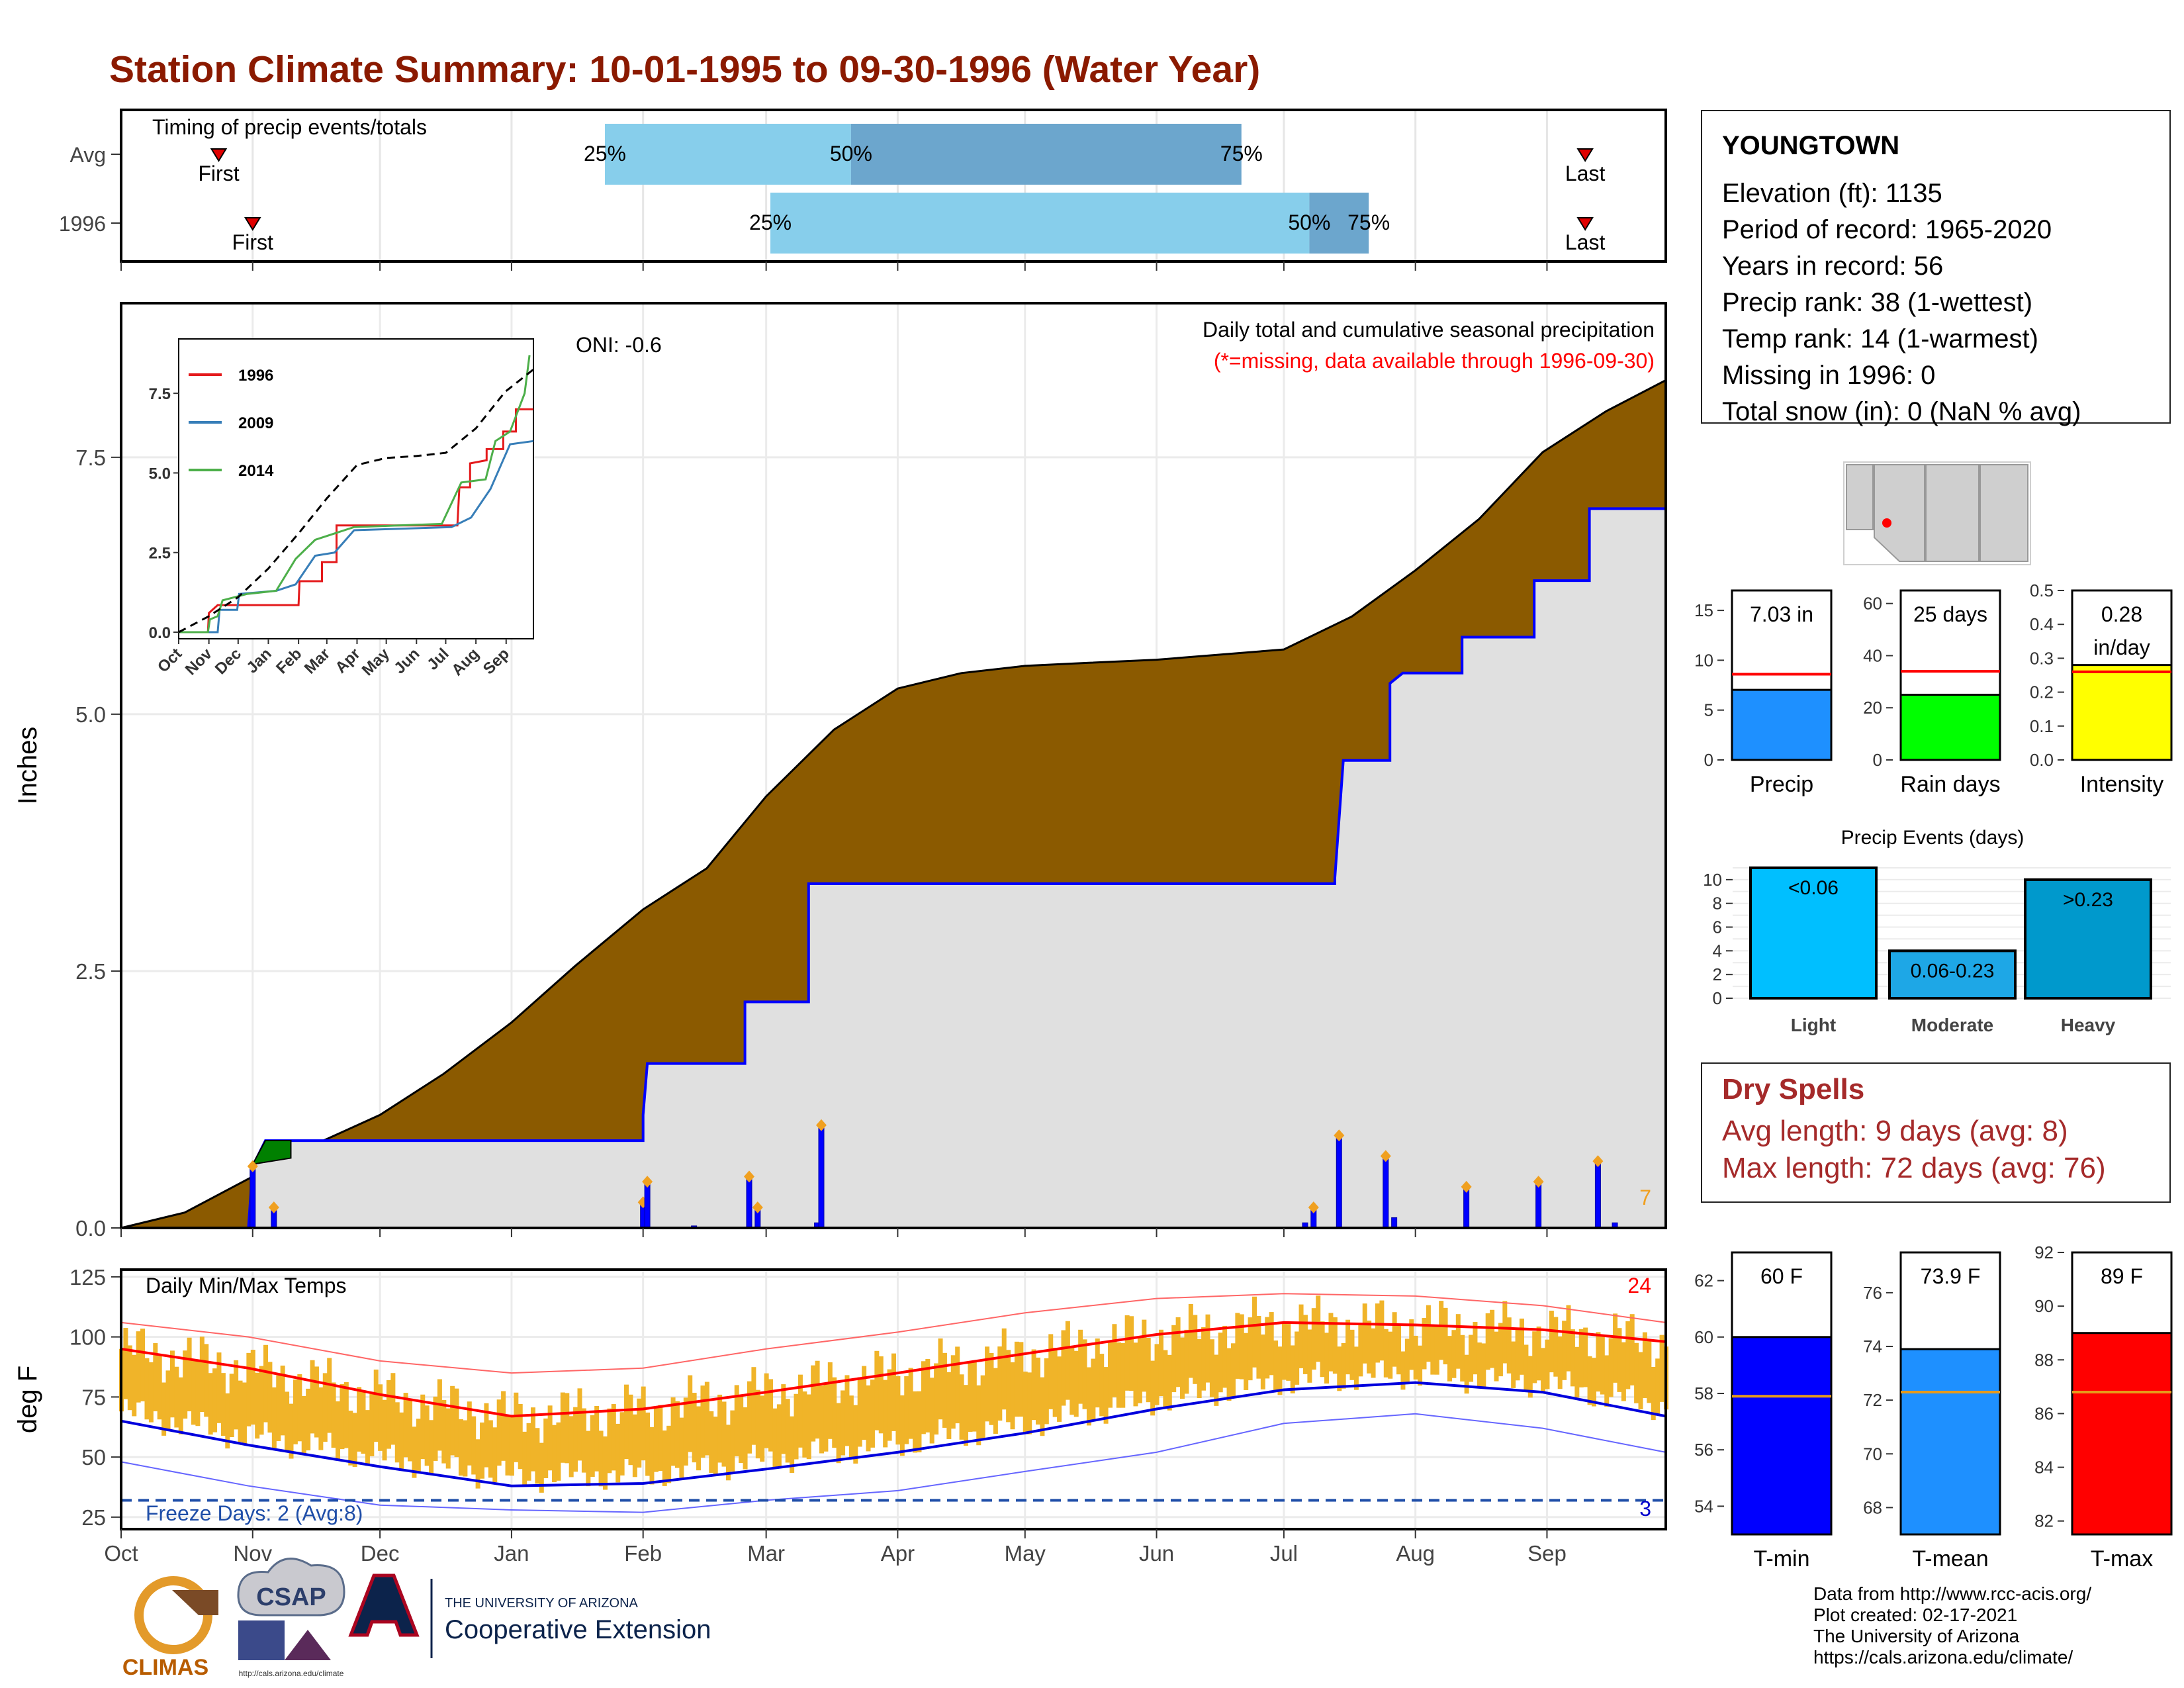  Describe the element at coordinates (1585, 155) in the screenshot. I see `timing-last-marker` at that location.